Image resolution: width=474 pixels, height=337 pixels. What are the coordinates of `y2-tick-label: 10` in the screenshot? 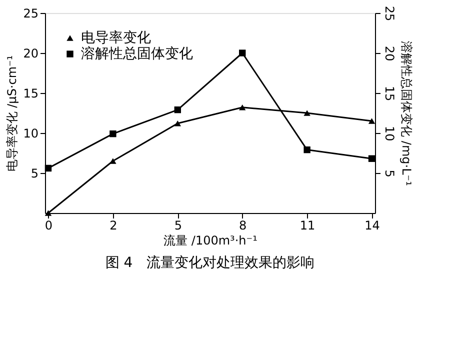 It's located at (389, 134).